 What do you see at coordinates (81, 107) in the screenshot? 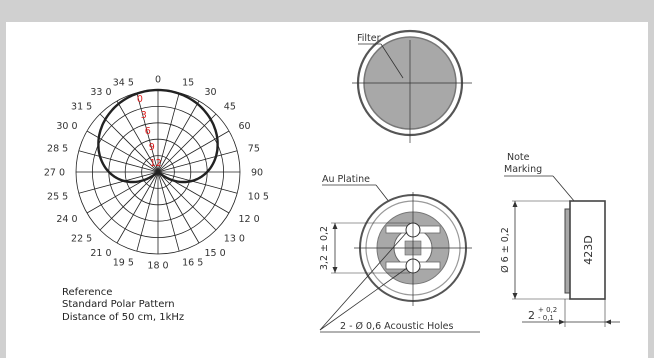
I see `polar-angle-label: 31 5` at bounding box center [81, 107].